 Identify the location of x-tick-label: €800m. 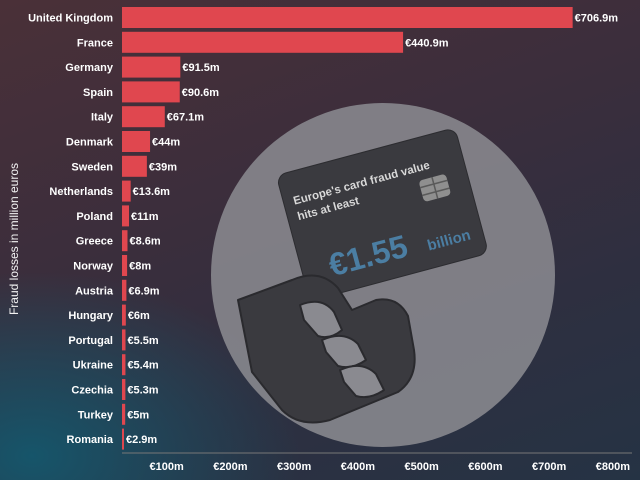
(613, 467).